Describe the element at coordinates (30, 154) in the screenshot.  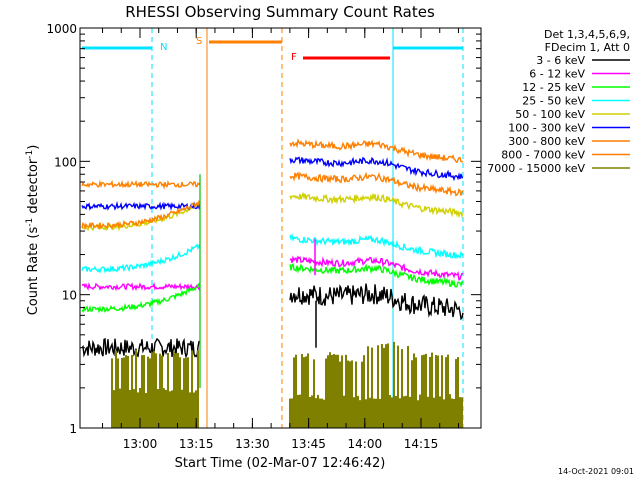
I see `y-axis-label-sup2: -1` at that location.